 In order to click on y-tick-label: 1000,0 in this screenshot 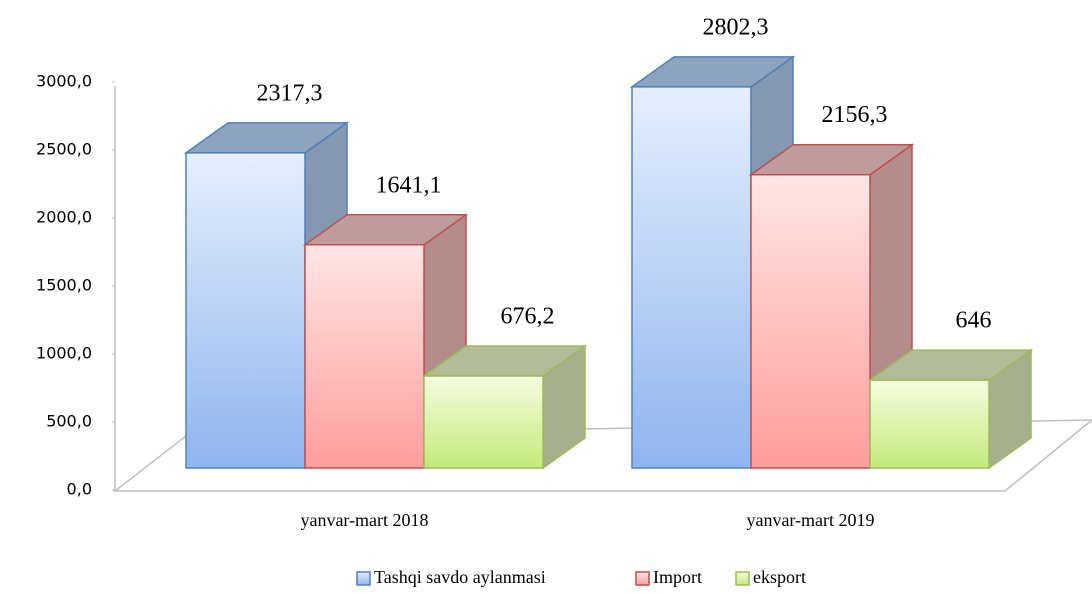, I will do `click(64, 353)`.